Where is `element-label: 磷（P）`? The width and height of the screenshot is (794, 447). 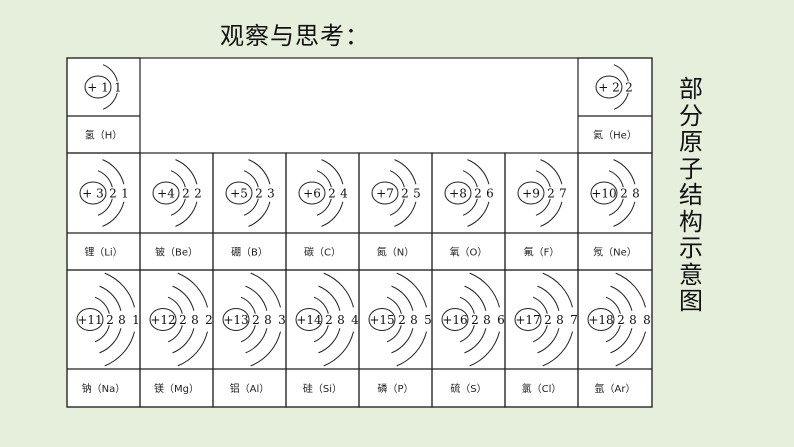
element-label: 磷（P） is located at coordinates (395, 388).